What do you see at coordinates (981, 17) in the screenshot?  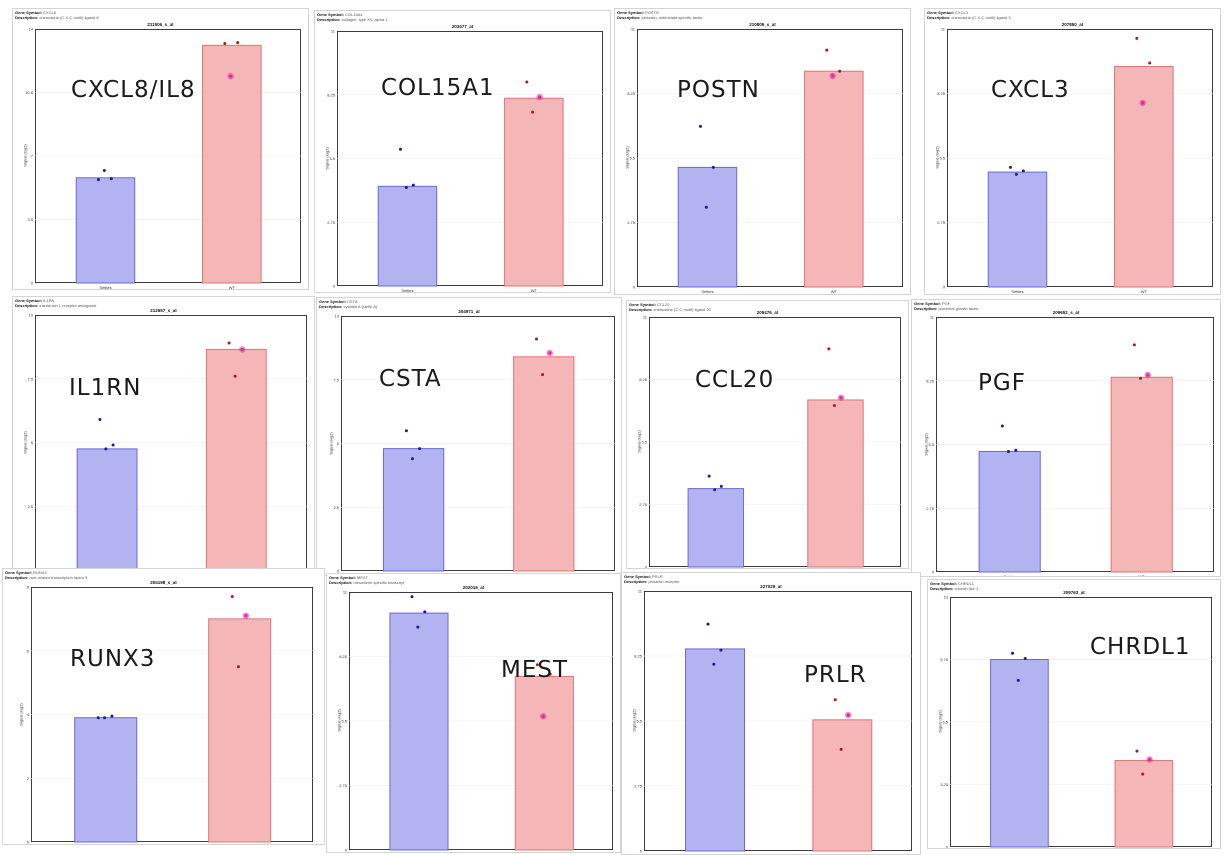 I see `description-value: chemokine (C-X-C motif) ligand 3` at bounding box center [981, 17].